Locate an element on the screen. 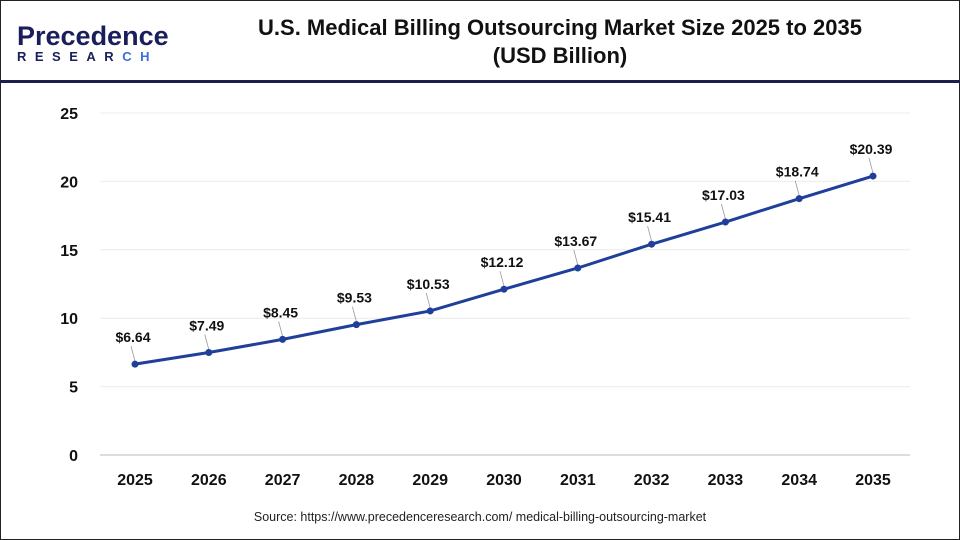 The width and height of the screenshot is (960, 540). y-tick-label: 10 is located at coordinates (69, 319).